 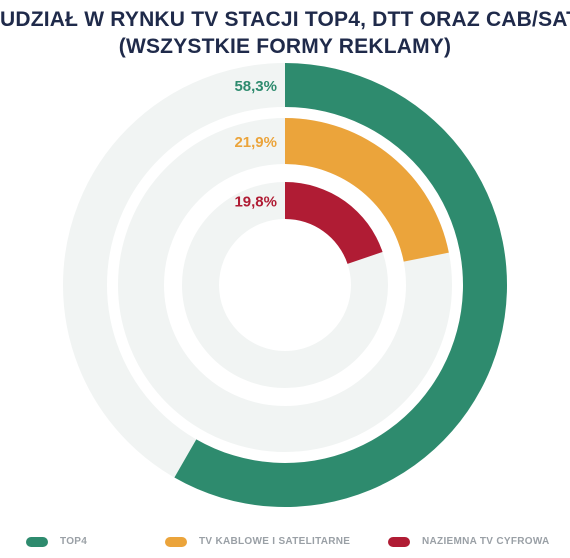 I want to click on legend-swatch-dtt, so click(x=399, y=541).